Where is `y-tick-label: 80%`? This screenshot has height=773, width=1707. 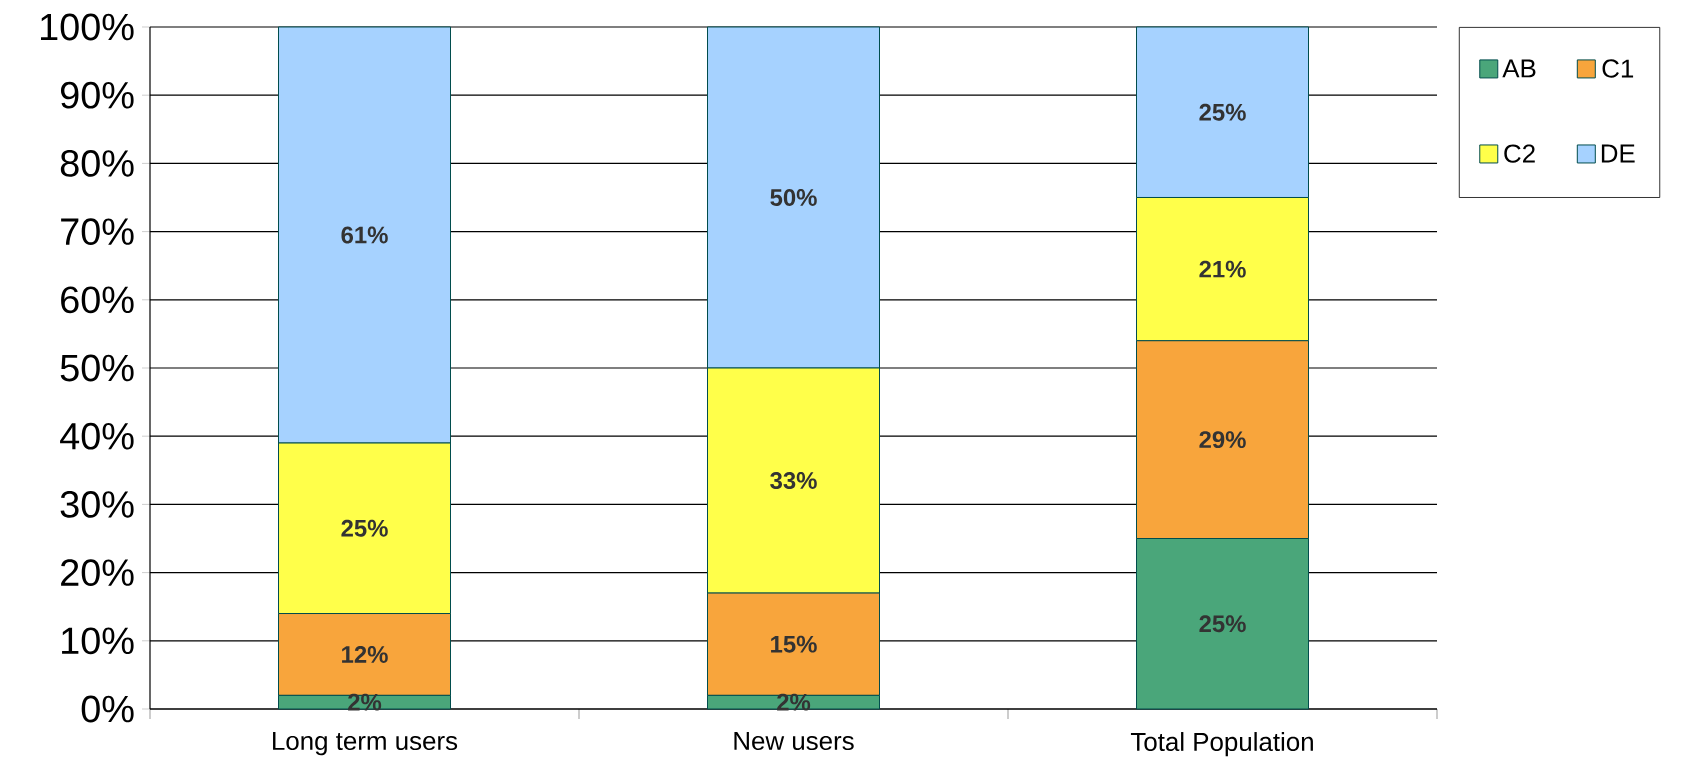
y-tick-label: 80% is located at coordinates (97, 163).